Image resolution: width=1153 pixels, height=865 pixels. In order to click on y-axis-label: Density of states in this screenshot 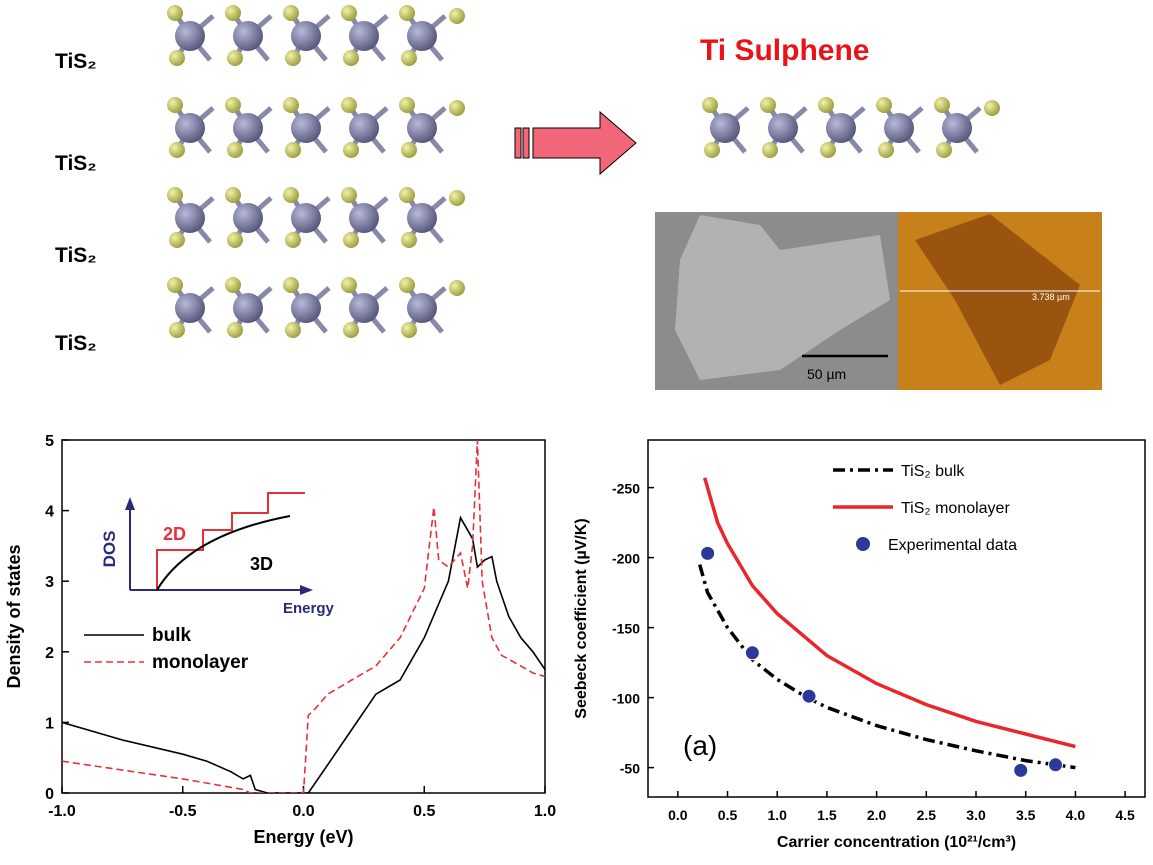, I will do `click(14, 616)`.